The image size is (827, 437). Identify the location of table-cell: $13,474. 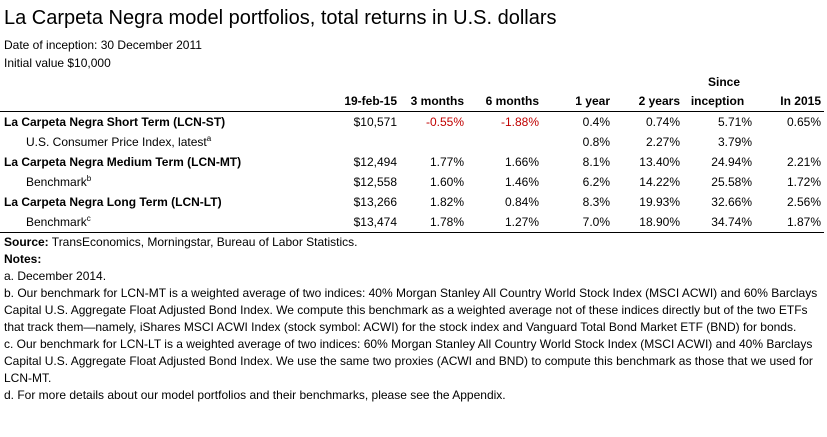
(342, 222).